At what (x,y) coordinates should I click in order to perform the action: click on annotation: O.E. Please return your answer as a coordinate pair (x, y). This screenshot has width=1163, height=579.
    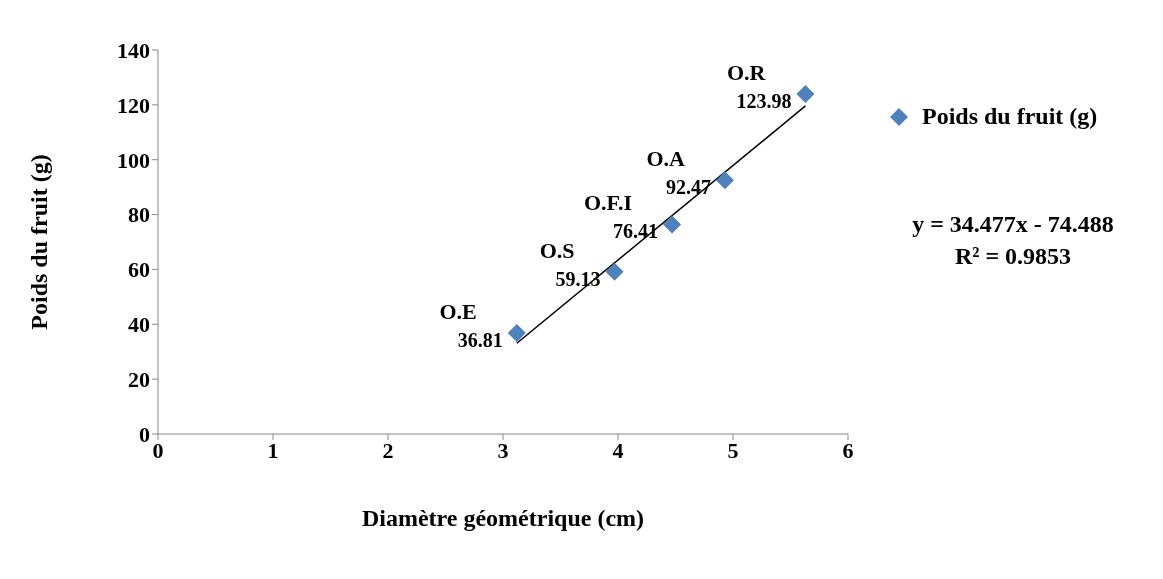
    Looking at the image, I should click on (458, 312).